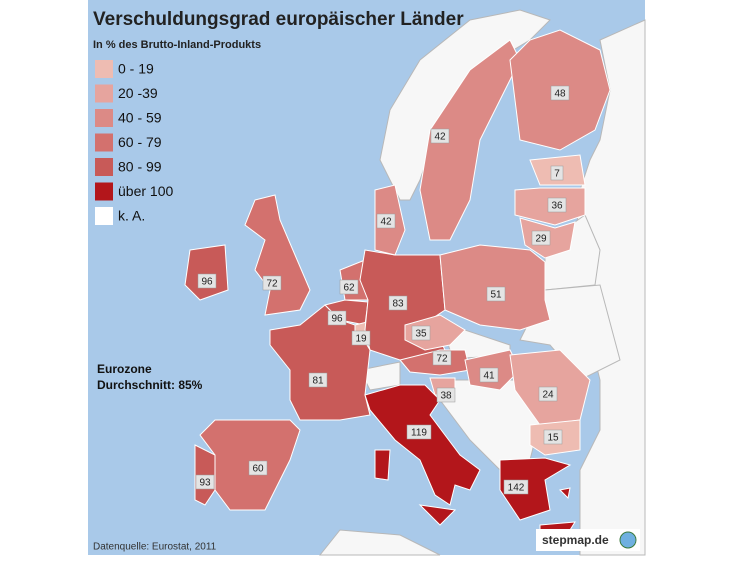 The width and height of the screenshot is (750, 562). I want to click on value-label: 29, so click(541, 239).